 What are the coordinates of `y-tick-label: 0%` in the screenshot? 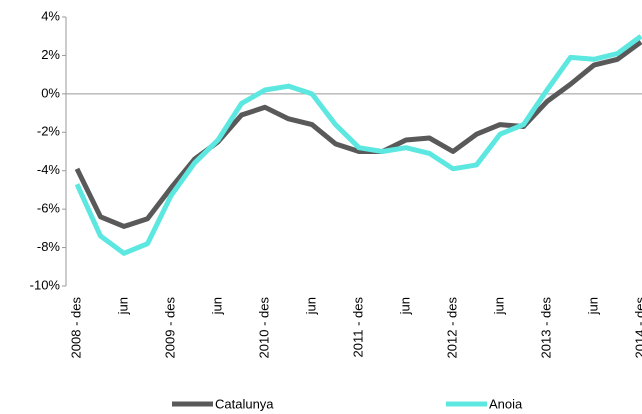 It's located at (50, 92).